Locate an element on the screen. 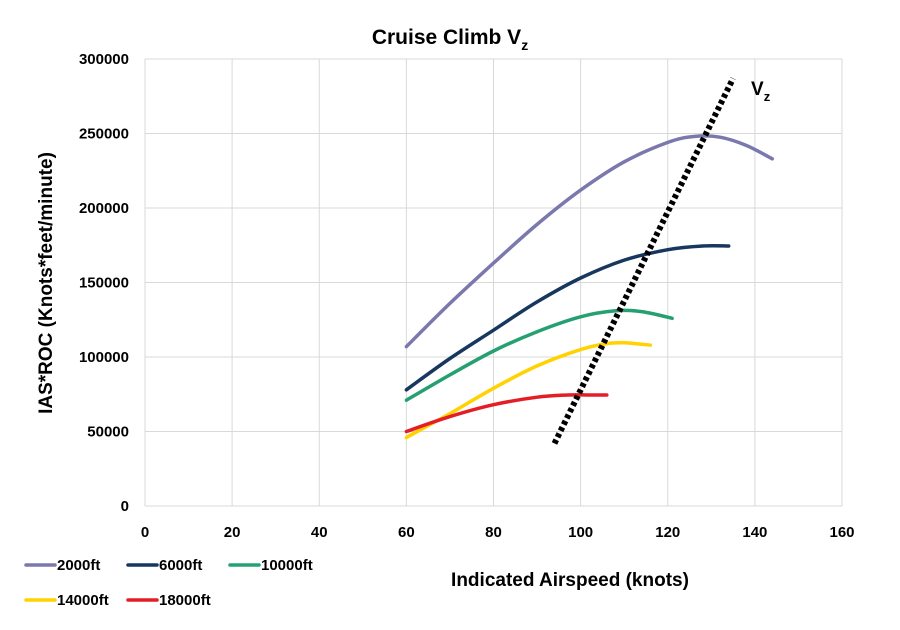 This screenshot has height=630, width=900. legend-entry-2000ft: 2000ft is located at coordinates (62, 565).